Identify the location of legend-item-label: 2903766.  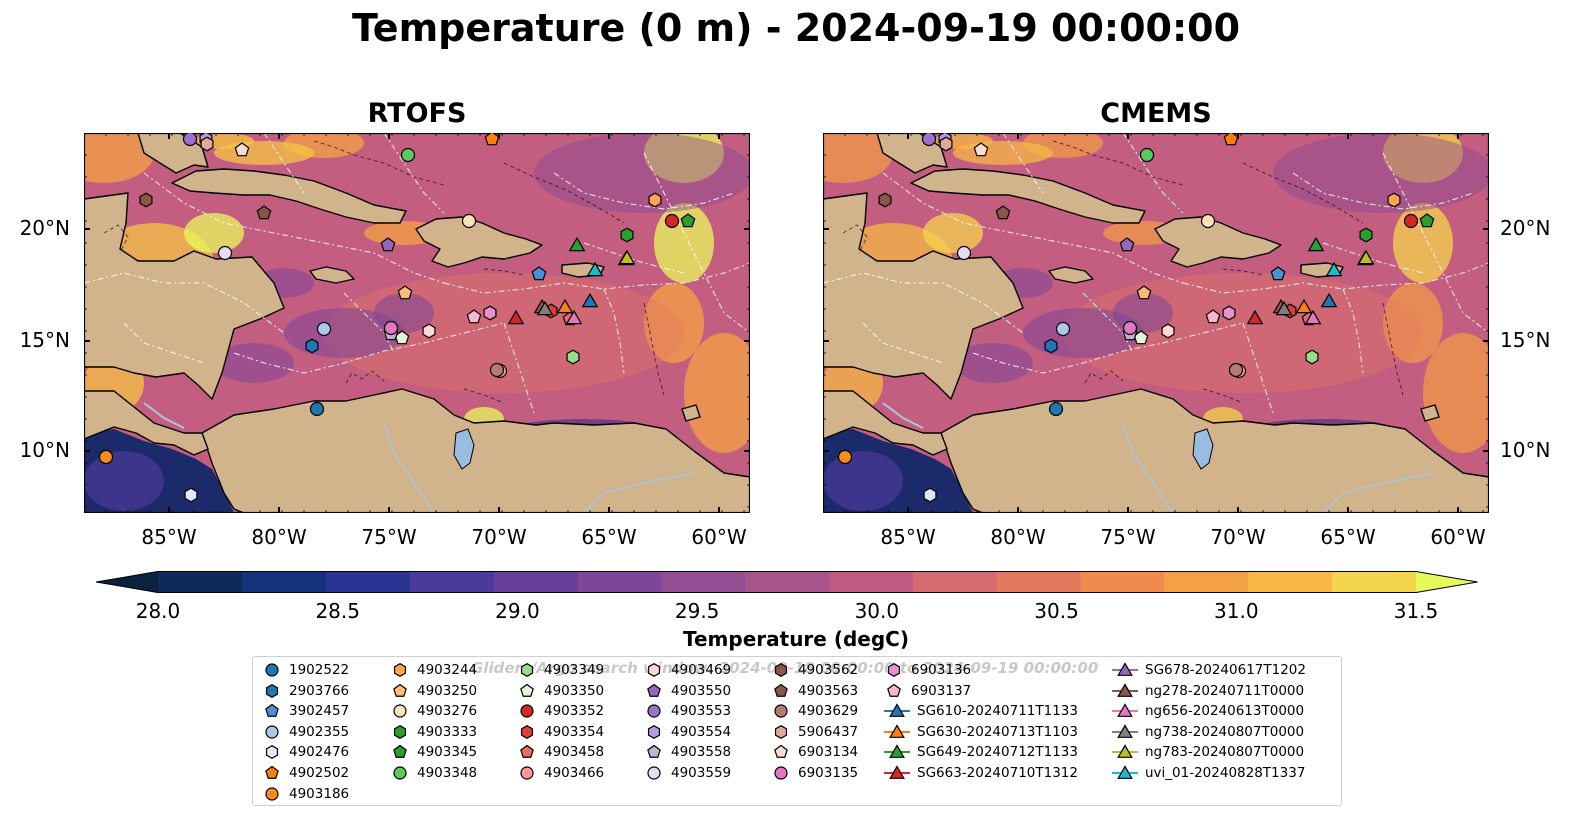
(319, 690).